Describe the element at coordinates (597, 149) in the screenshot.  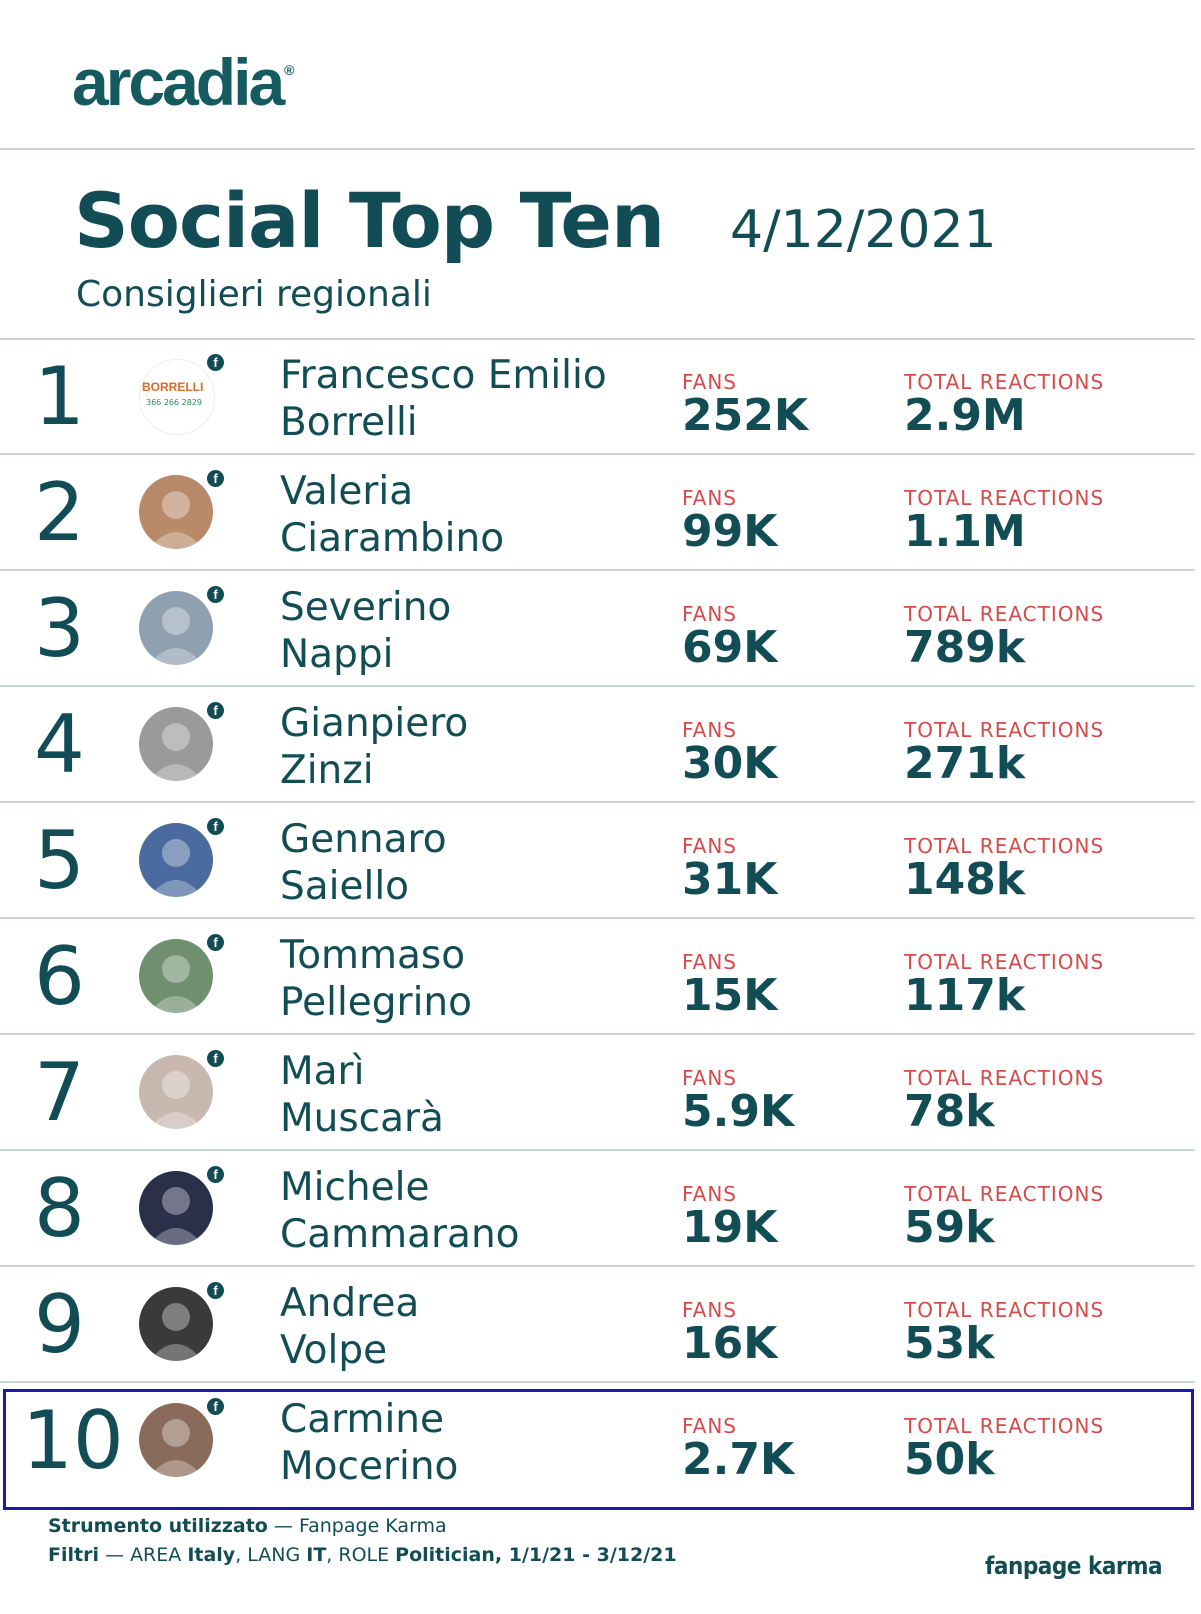
I see `header-divider` at that location.